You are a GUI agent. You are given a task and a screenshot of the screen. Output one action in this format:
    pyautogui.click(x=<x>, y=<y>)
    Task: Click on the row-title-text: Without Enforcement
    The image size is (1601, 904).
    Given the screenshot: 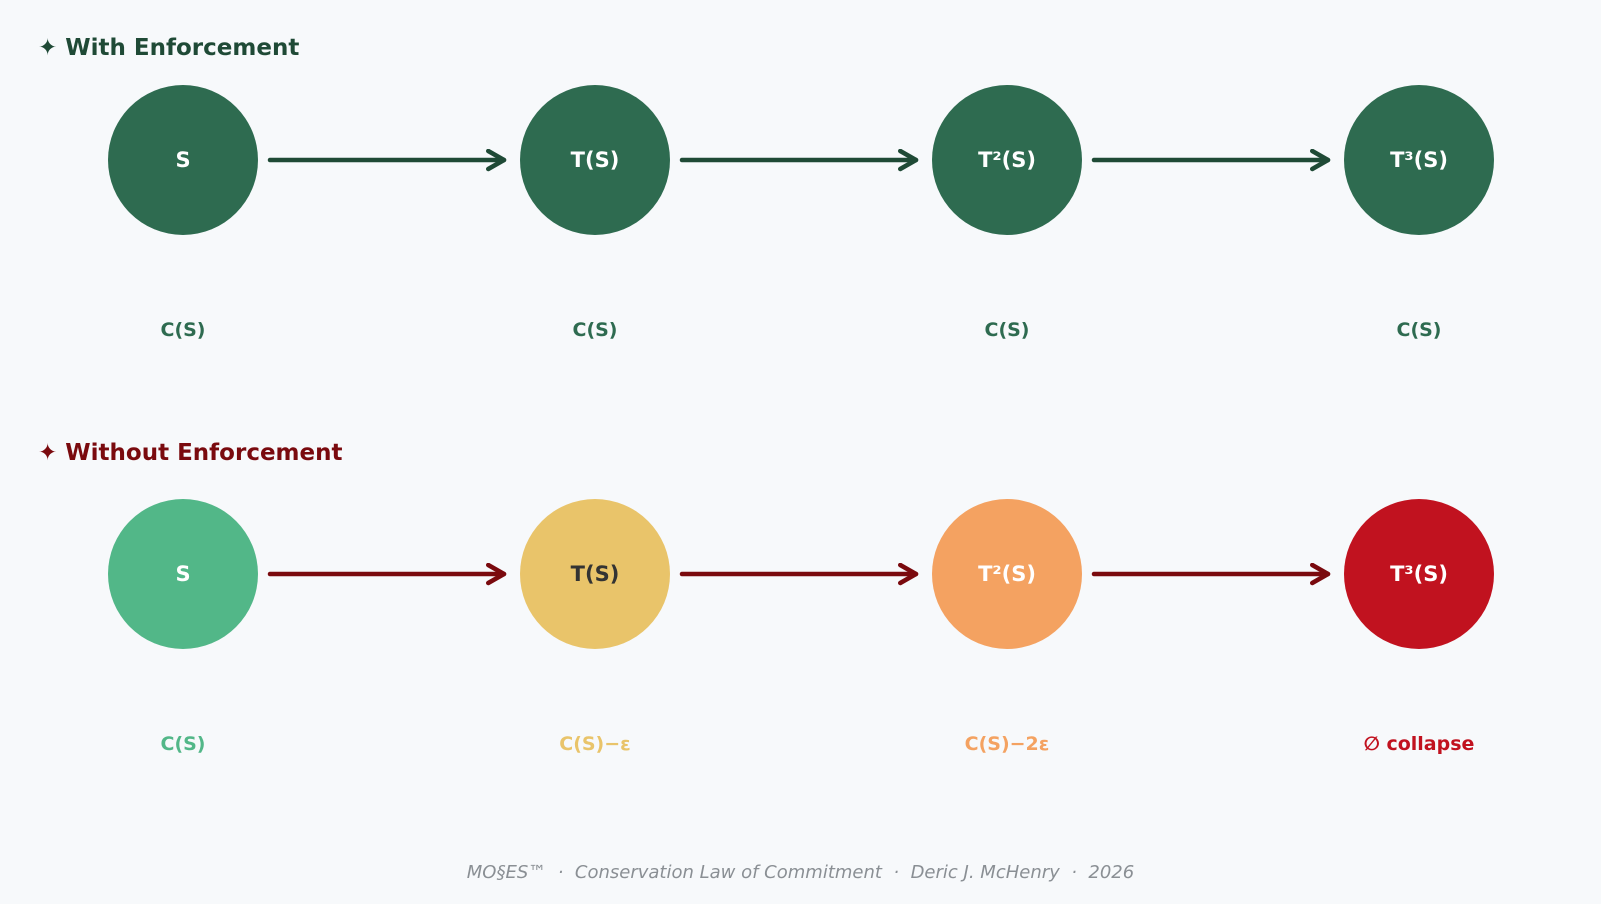 What is the action you would take?
    pyautogui.click(x=204, y=453)
    